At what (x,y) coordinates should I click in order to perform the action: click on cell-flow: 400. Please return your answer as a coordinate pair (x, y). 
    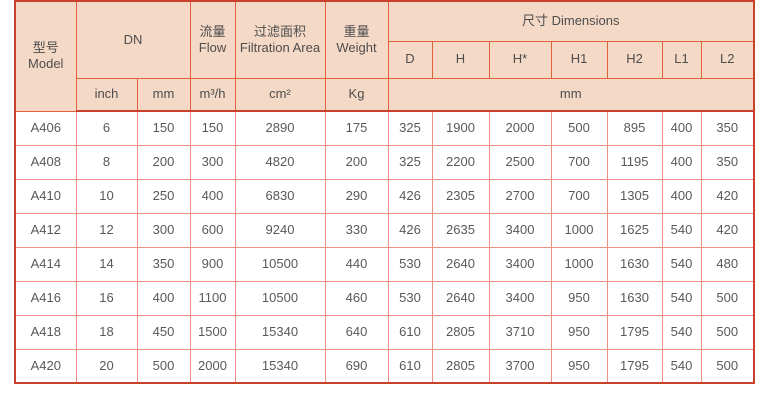
    Looking at the image, I should click on (212, 196).